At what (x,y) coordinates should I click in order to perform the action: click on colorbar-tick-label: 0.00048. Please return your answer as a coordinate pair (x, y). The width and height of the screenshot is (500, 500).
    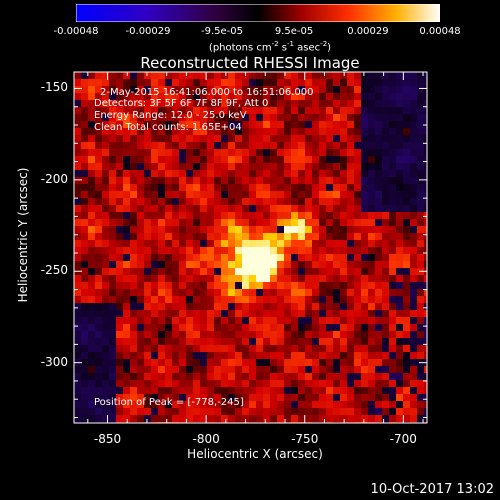
    Looking at the image, I should click on (440, 31).